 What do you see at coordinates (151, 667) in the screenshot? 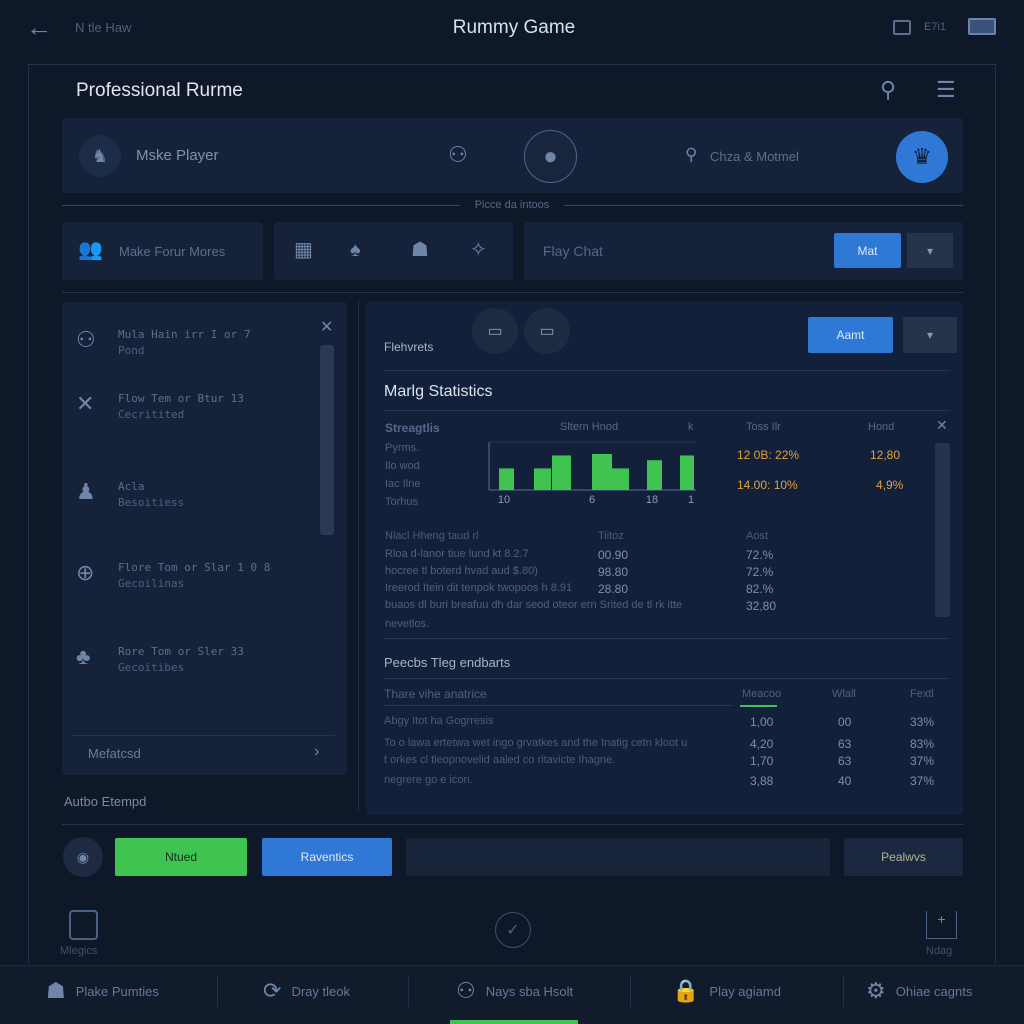
I see `list-item-subtitle: Gecoitibes` at bounding box center [151, 667].